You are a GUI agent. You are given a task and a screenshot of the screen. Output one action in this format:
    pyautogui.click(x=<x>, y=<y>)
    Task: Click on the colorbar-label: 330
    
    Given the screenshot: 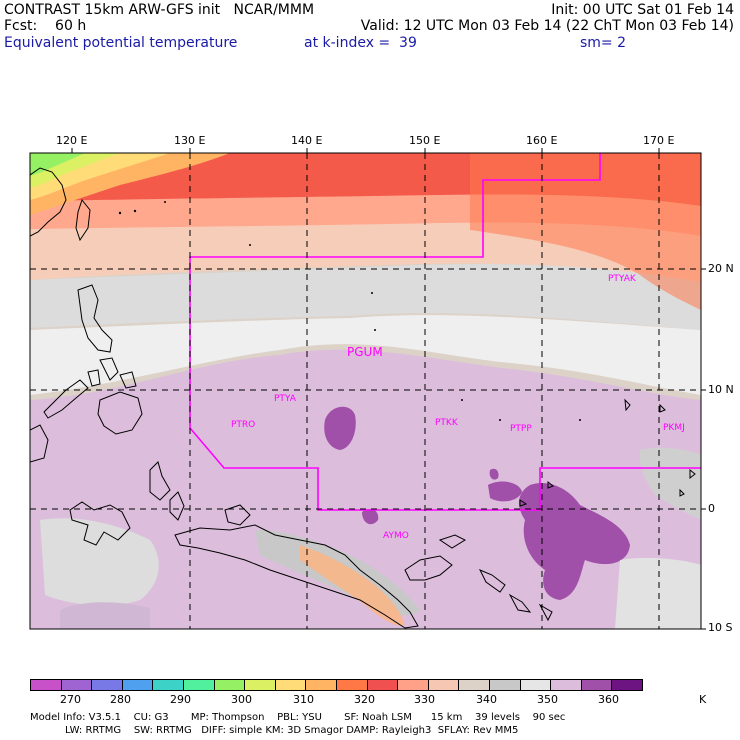 What is the action you would take?
    pyautogui.click(x=424, y=699)
    